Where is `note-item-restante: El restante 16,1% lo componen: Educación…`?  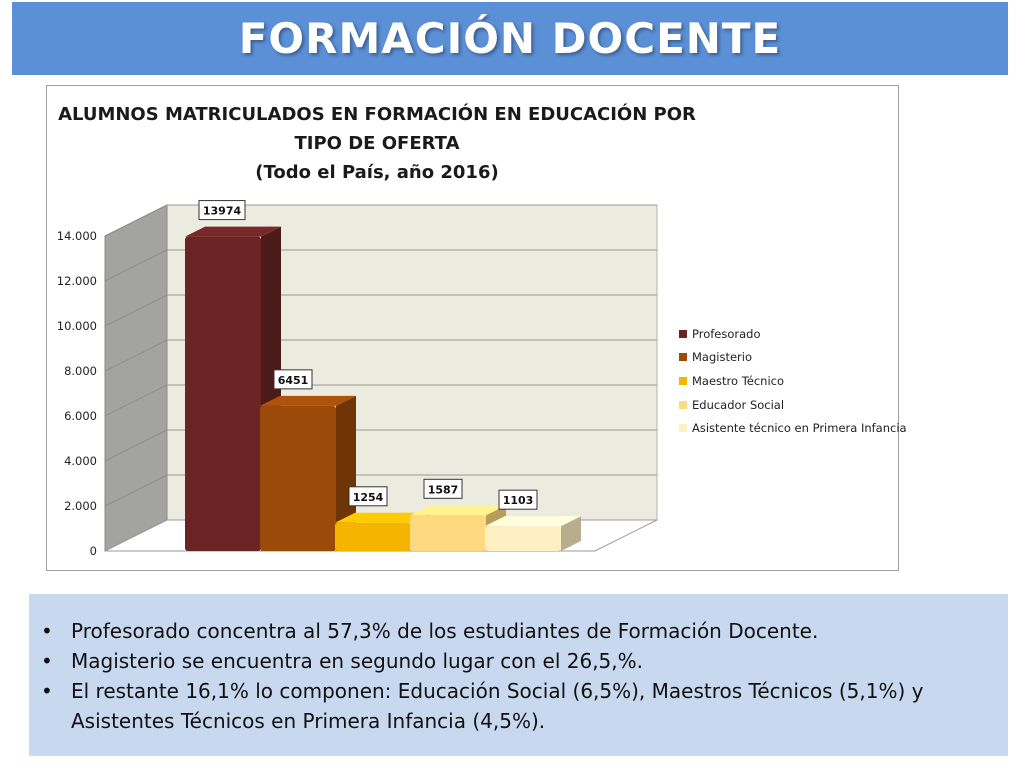
note-item-restante: El restante 16,1% lo componen: Educación… is located at coordinates (504, 706).